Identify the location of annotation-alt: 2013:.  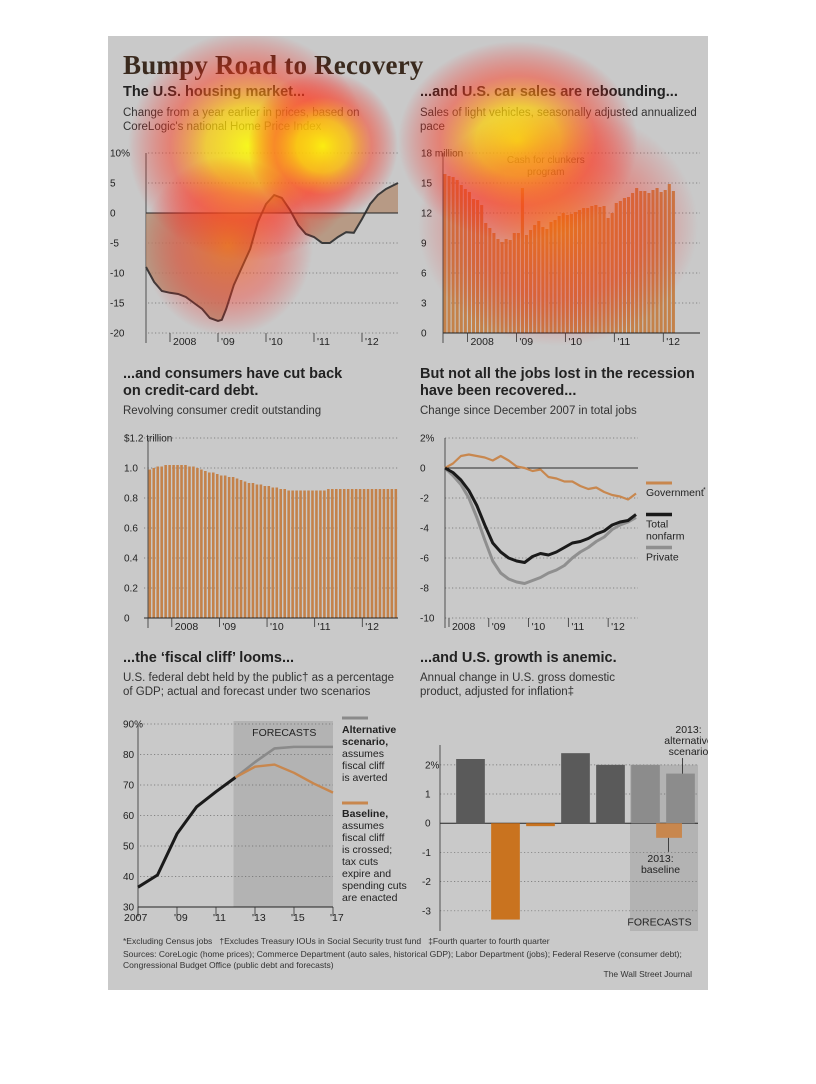
(688, 730).